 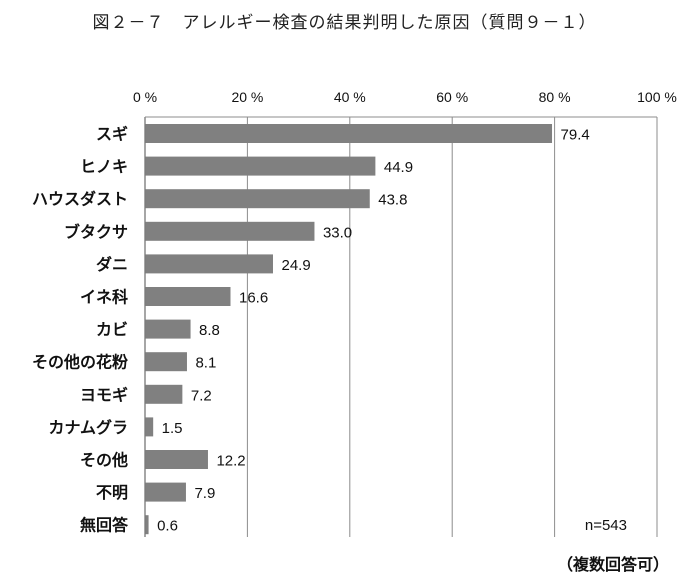 What do you see at coordinates (104, 394) in the screenshot?
I see `category-label: ヨモギ` at bounding box center [104, 394].